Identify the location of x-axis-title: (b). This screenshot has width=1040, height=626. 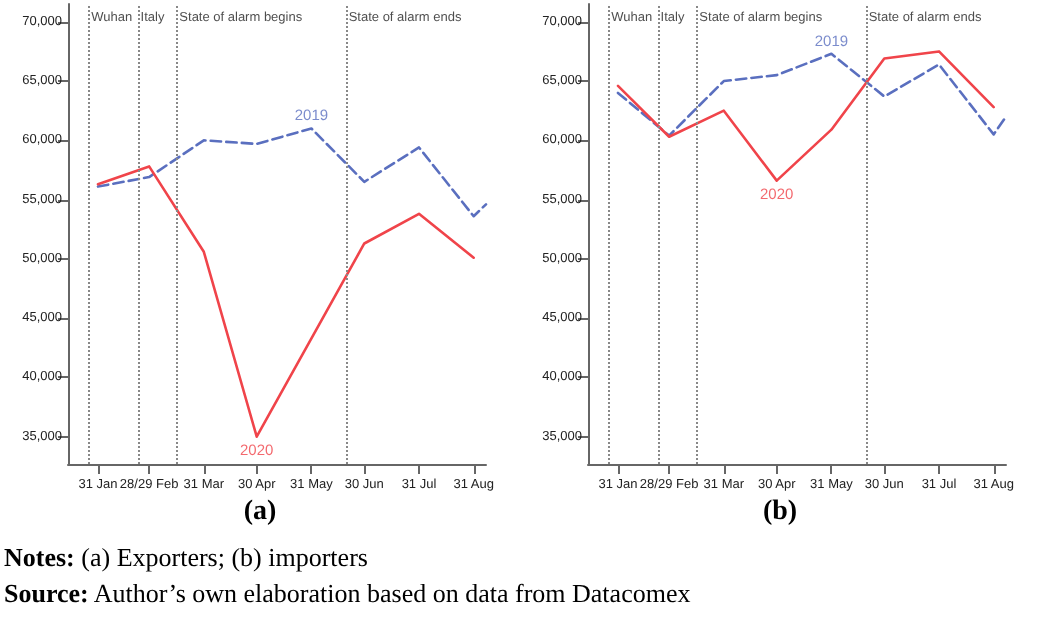
(780, 512).